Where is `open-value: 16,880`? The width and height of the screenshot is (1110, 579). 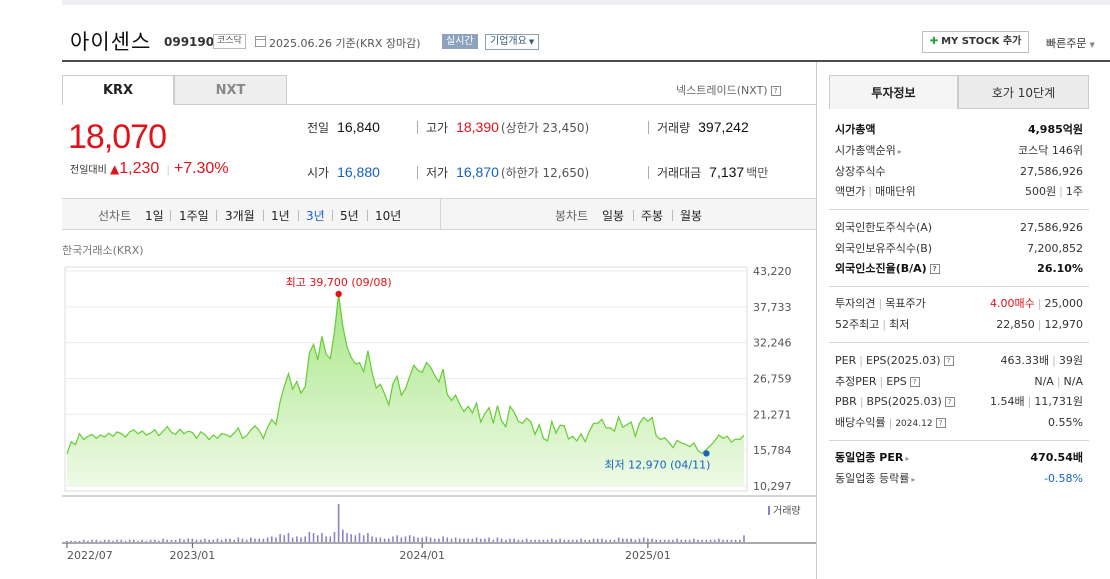
open-value: 16,880 is located at coordinates (358, 172).